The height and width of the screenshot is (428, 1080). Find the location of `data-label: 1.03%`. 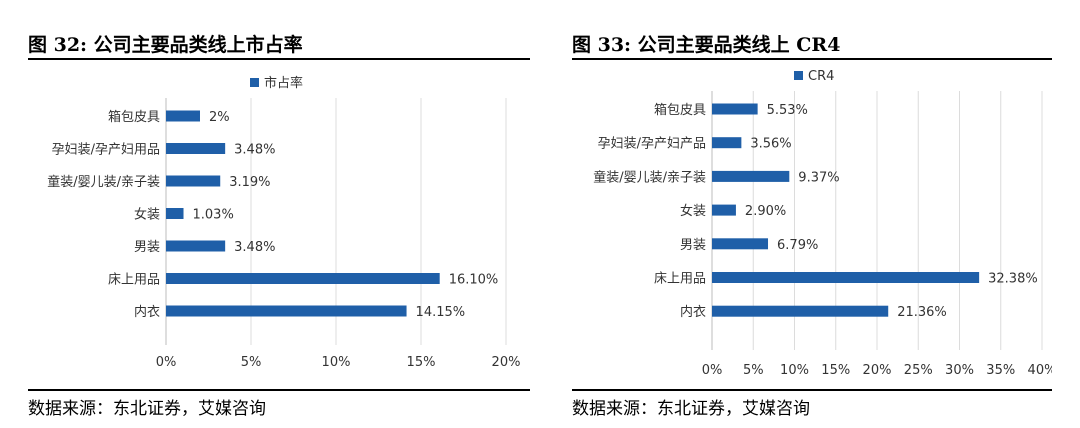

data-label: 1.03% is located at coordinates (213, 215).